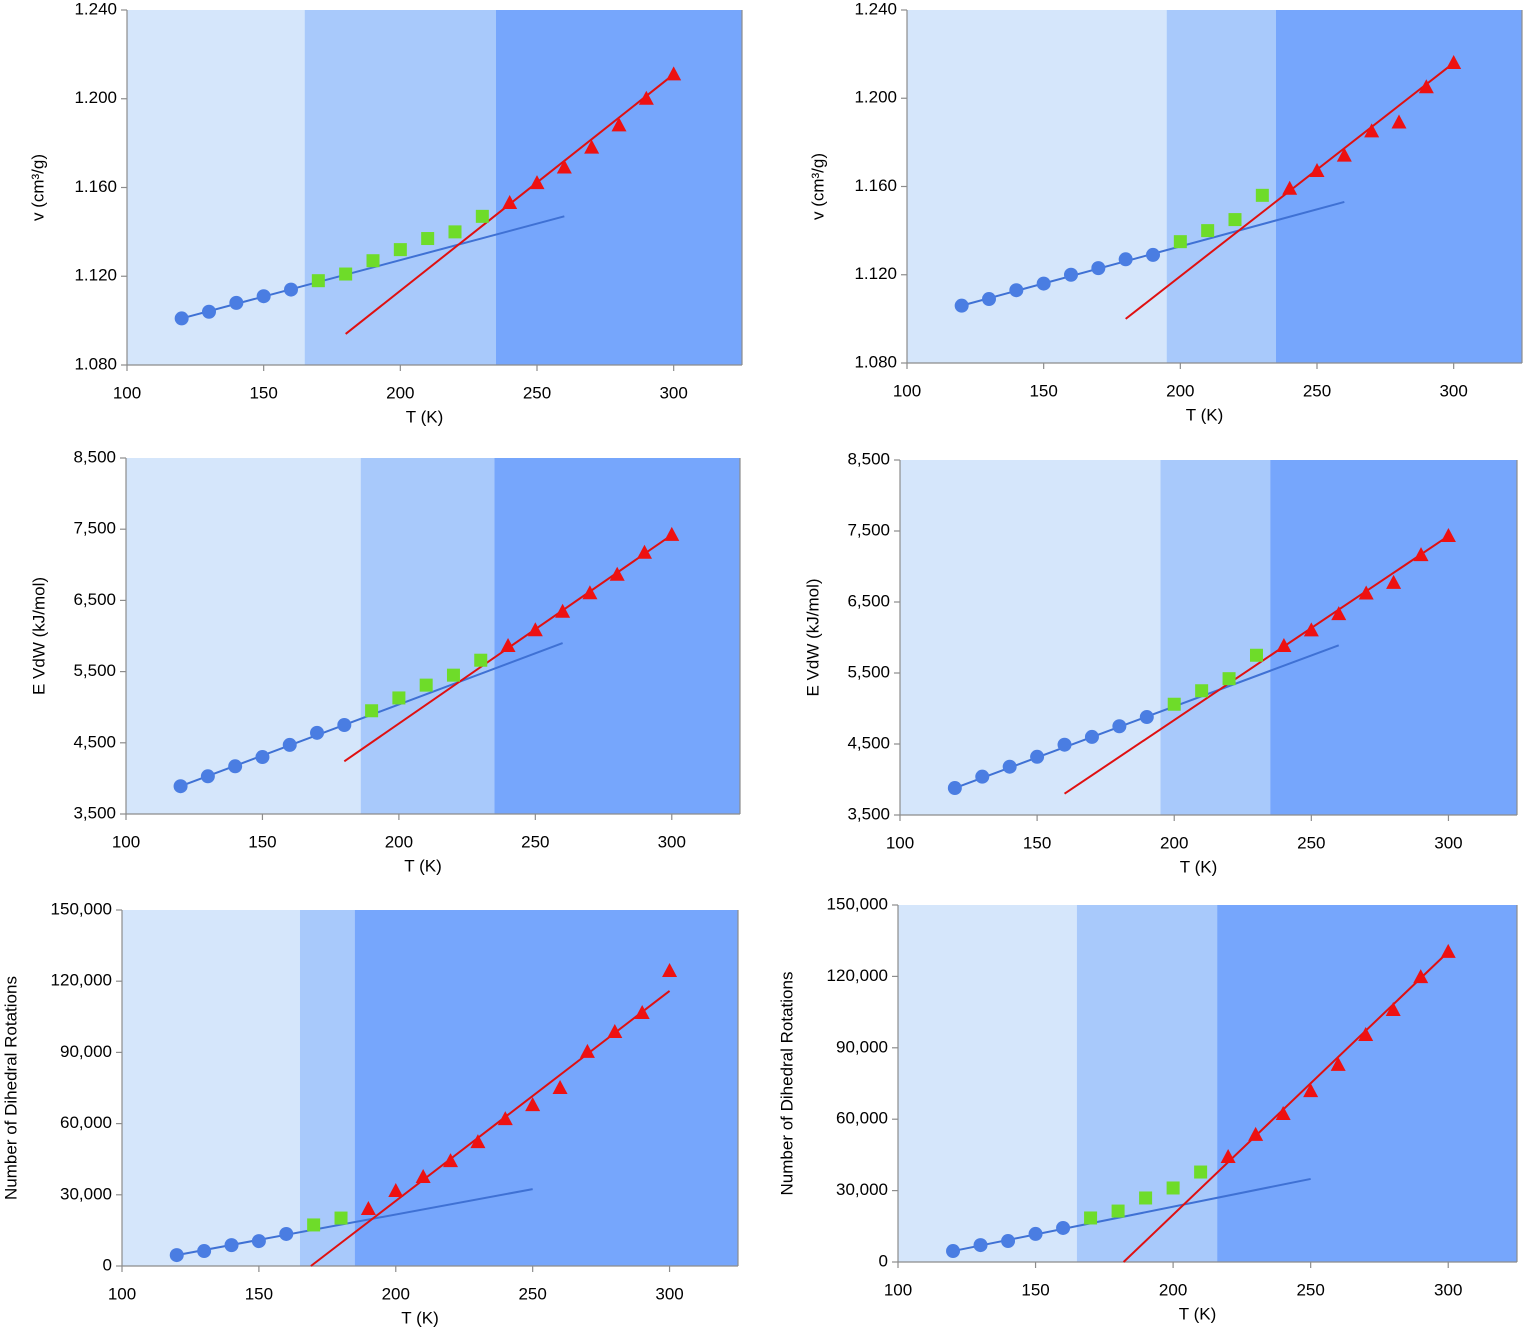 The width and height of the screenshot is (1525, 1338). Describe the element at coordinates (38, 636) in the screenshot. I see `y-axis-label: E VdW (kJ/mol)` at that location.